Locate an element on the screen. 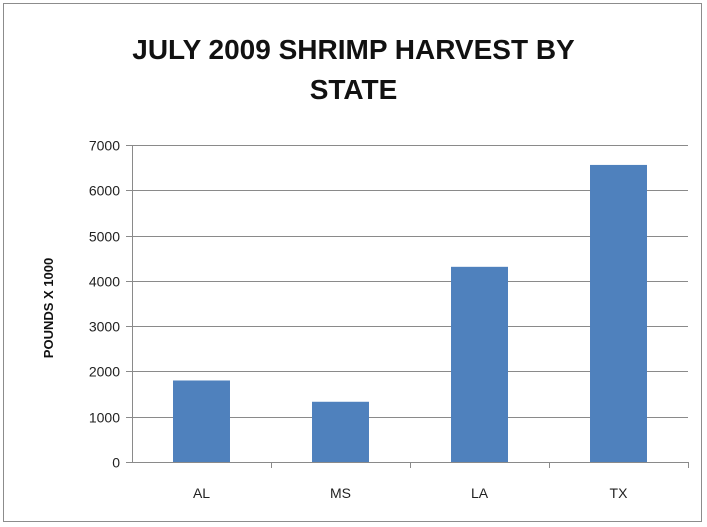  bar-ms is located at coordinates (340, 431).